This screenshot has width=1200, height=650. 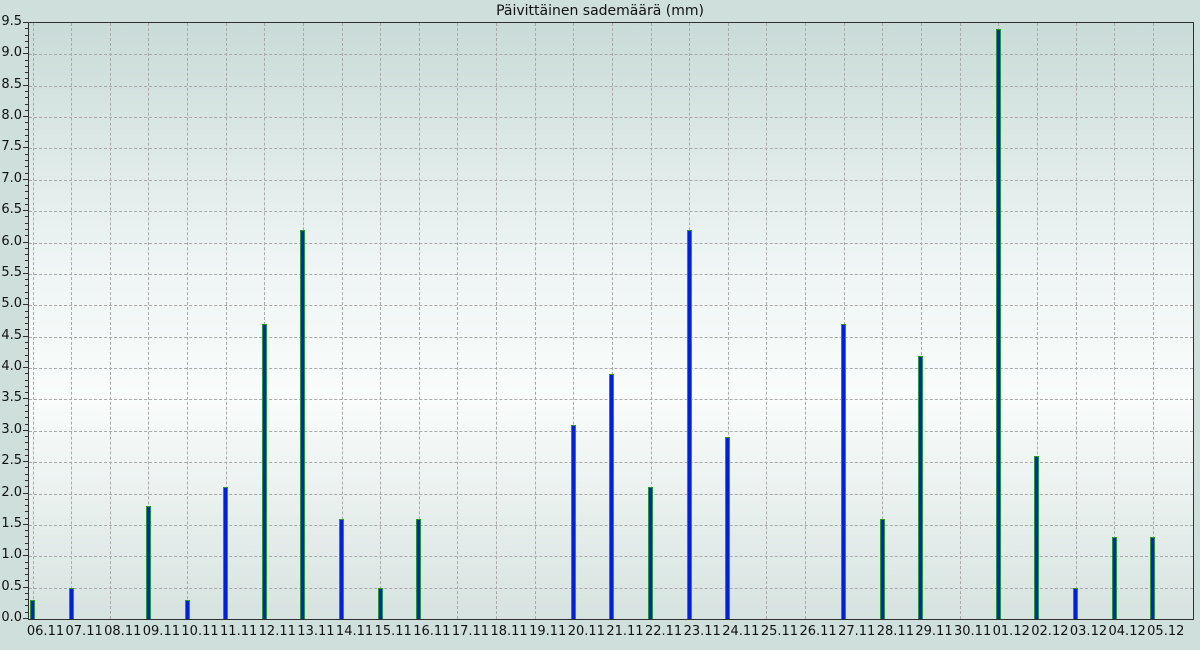 I want to click on bar-10.11, so click(x=187, y=609).